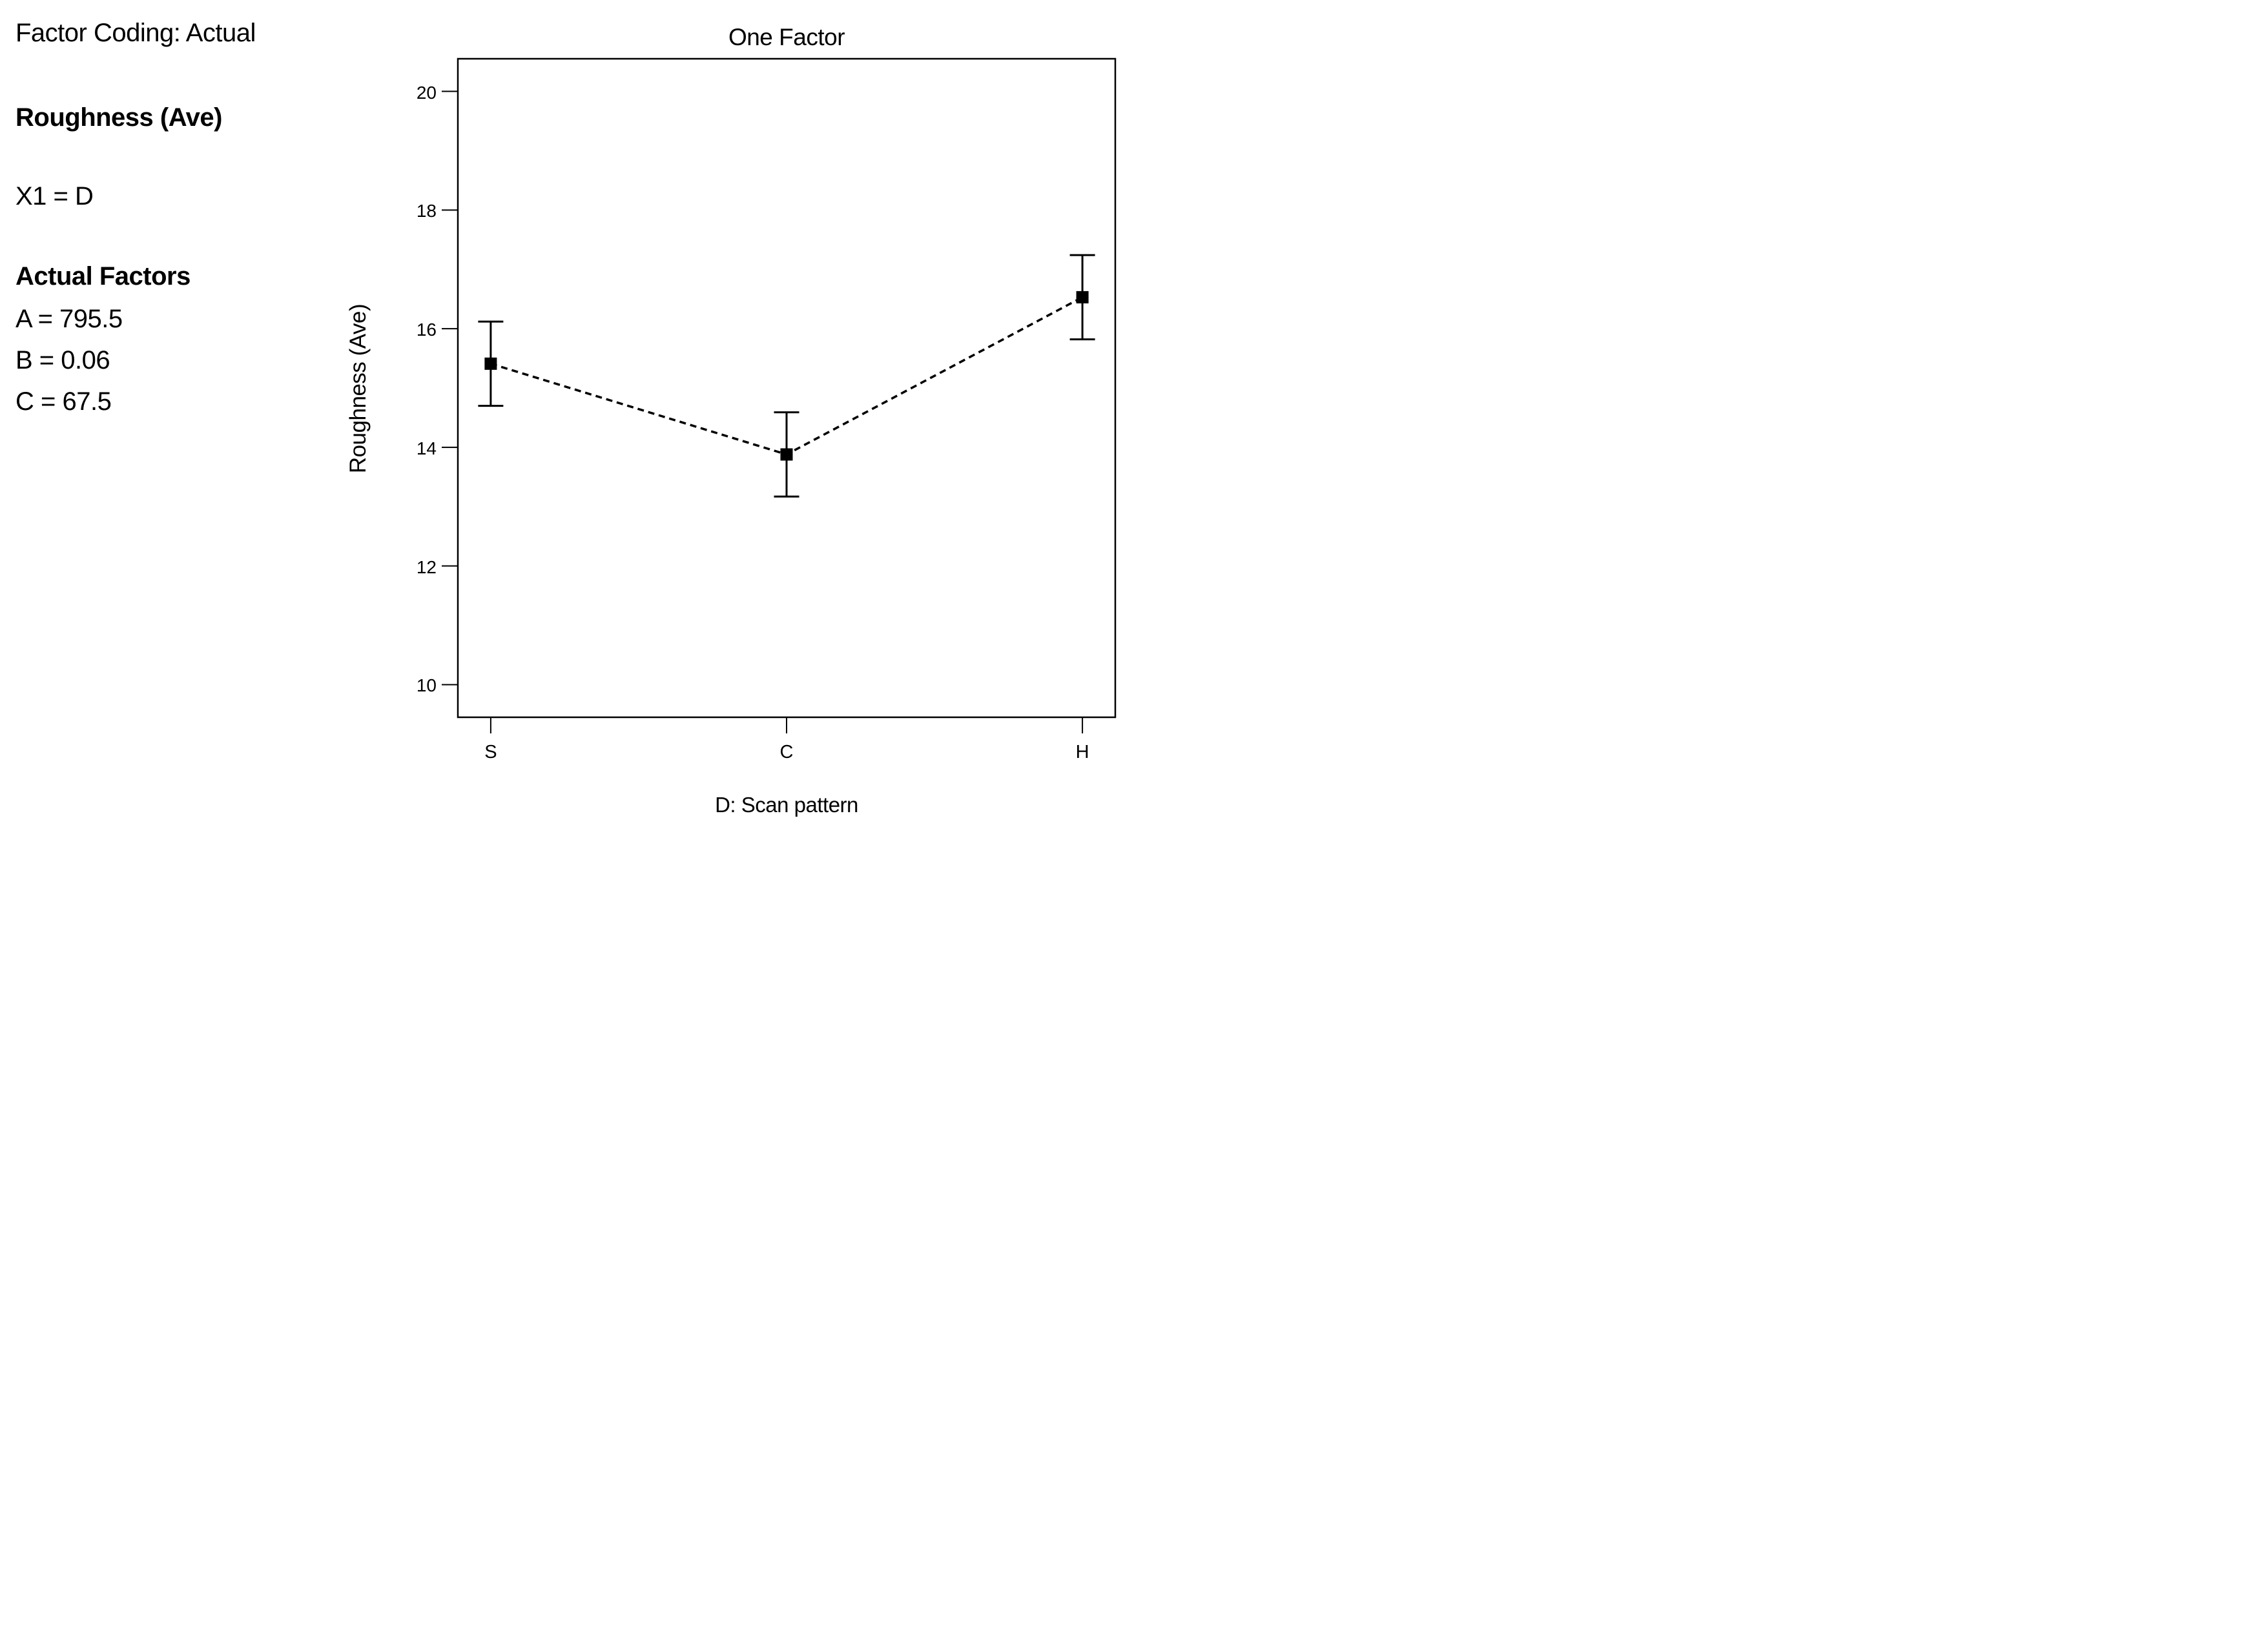 The height and width of the screenshot is (1645, 2268). I want to click on x1-assignment-label: X1 = D, so click(54, 196).